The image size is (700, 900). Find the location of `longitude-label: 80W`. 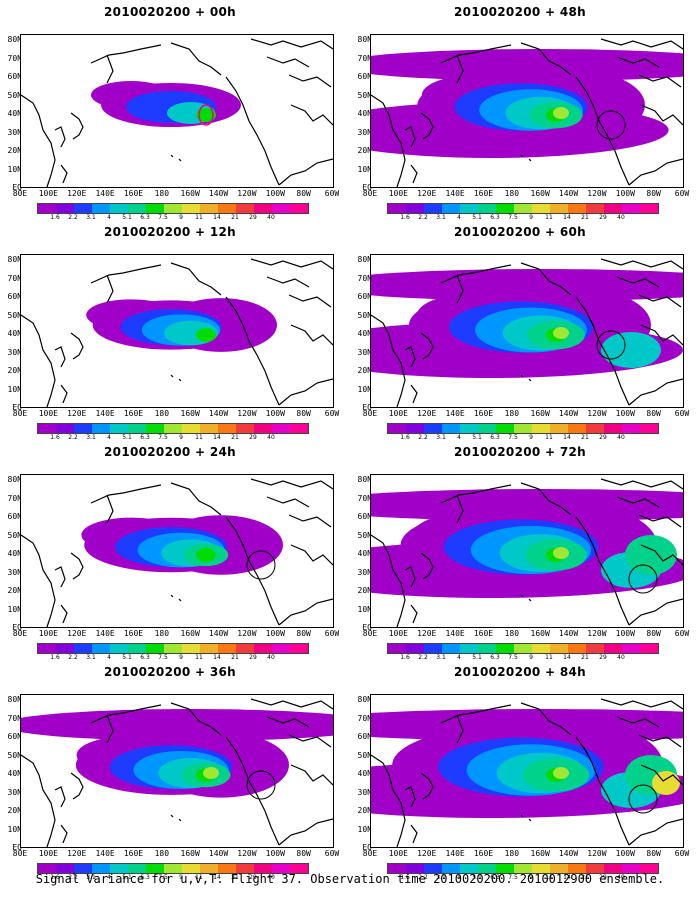

longitude-label: 80W is located at coordinates (653, 193).